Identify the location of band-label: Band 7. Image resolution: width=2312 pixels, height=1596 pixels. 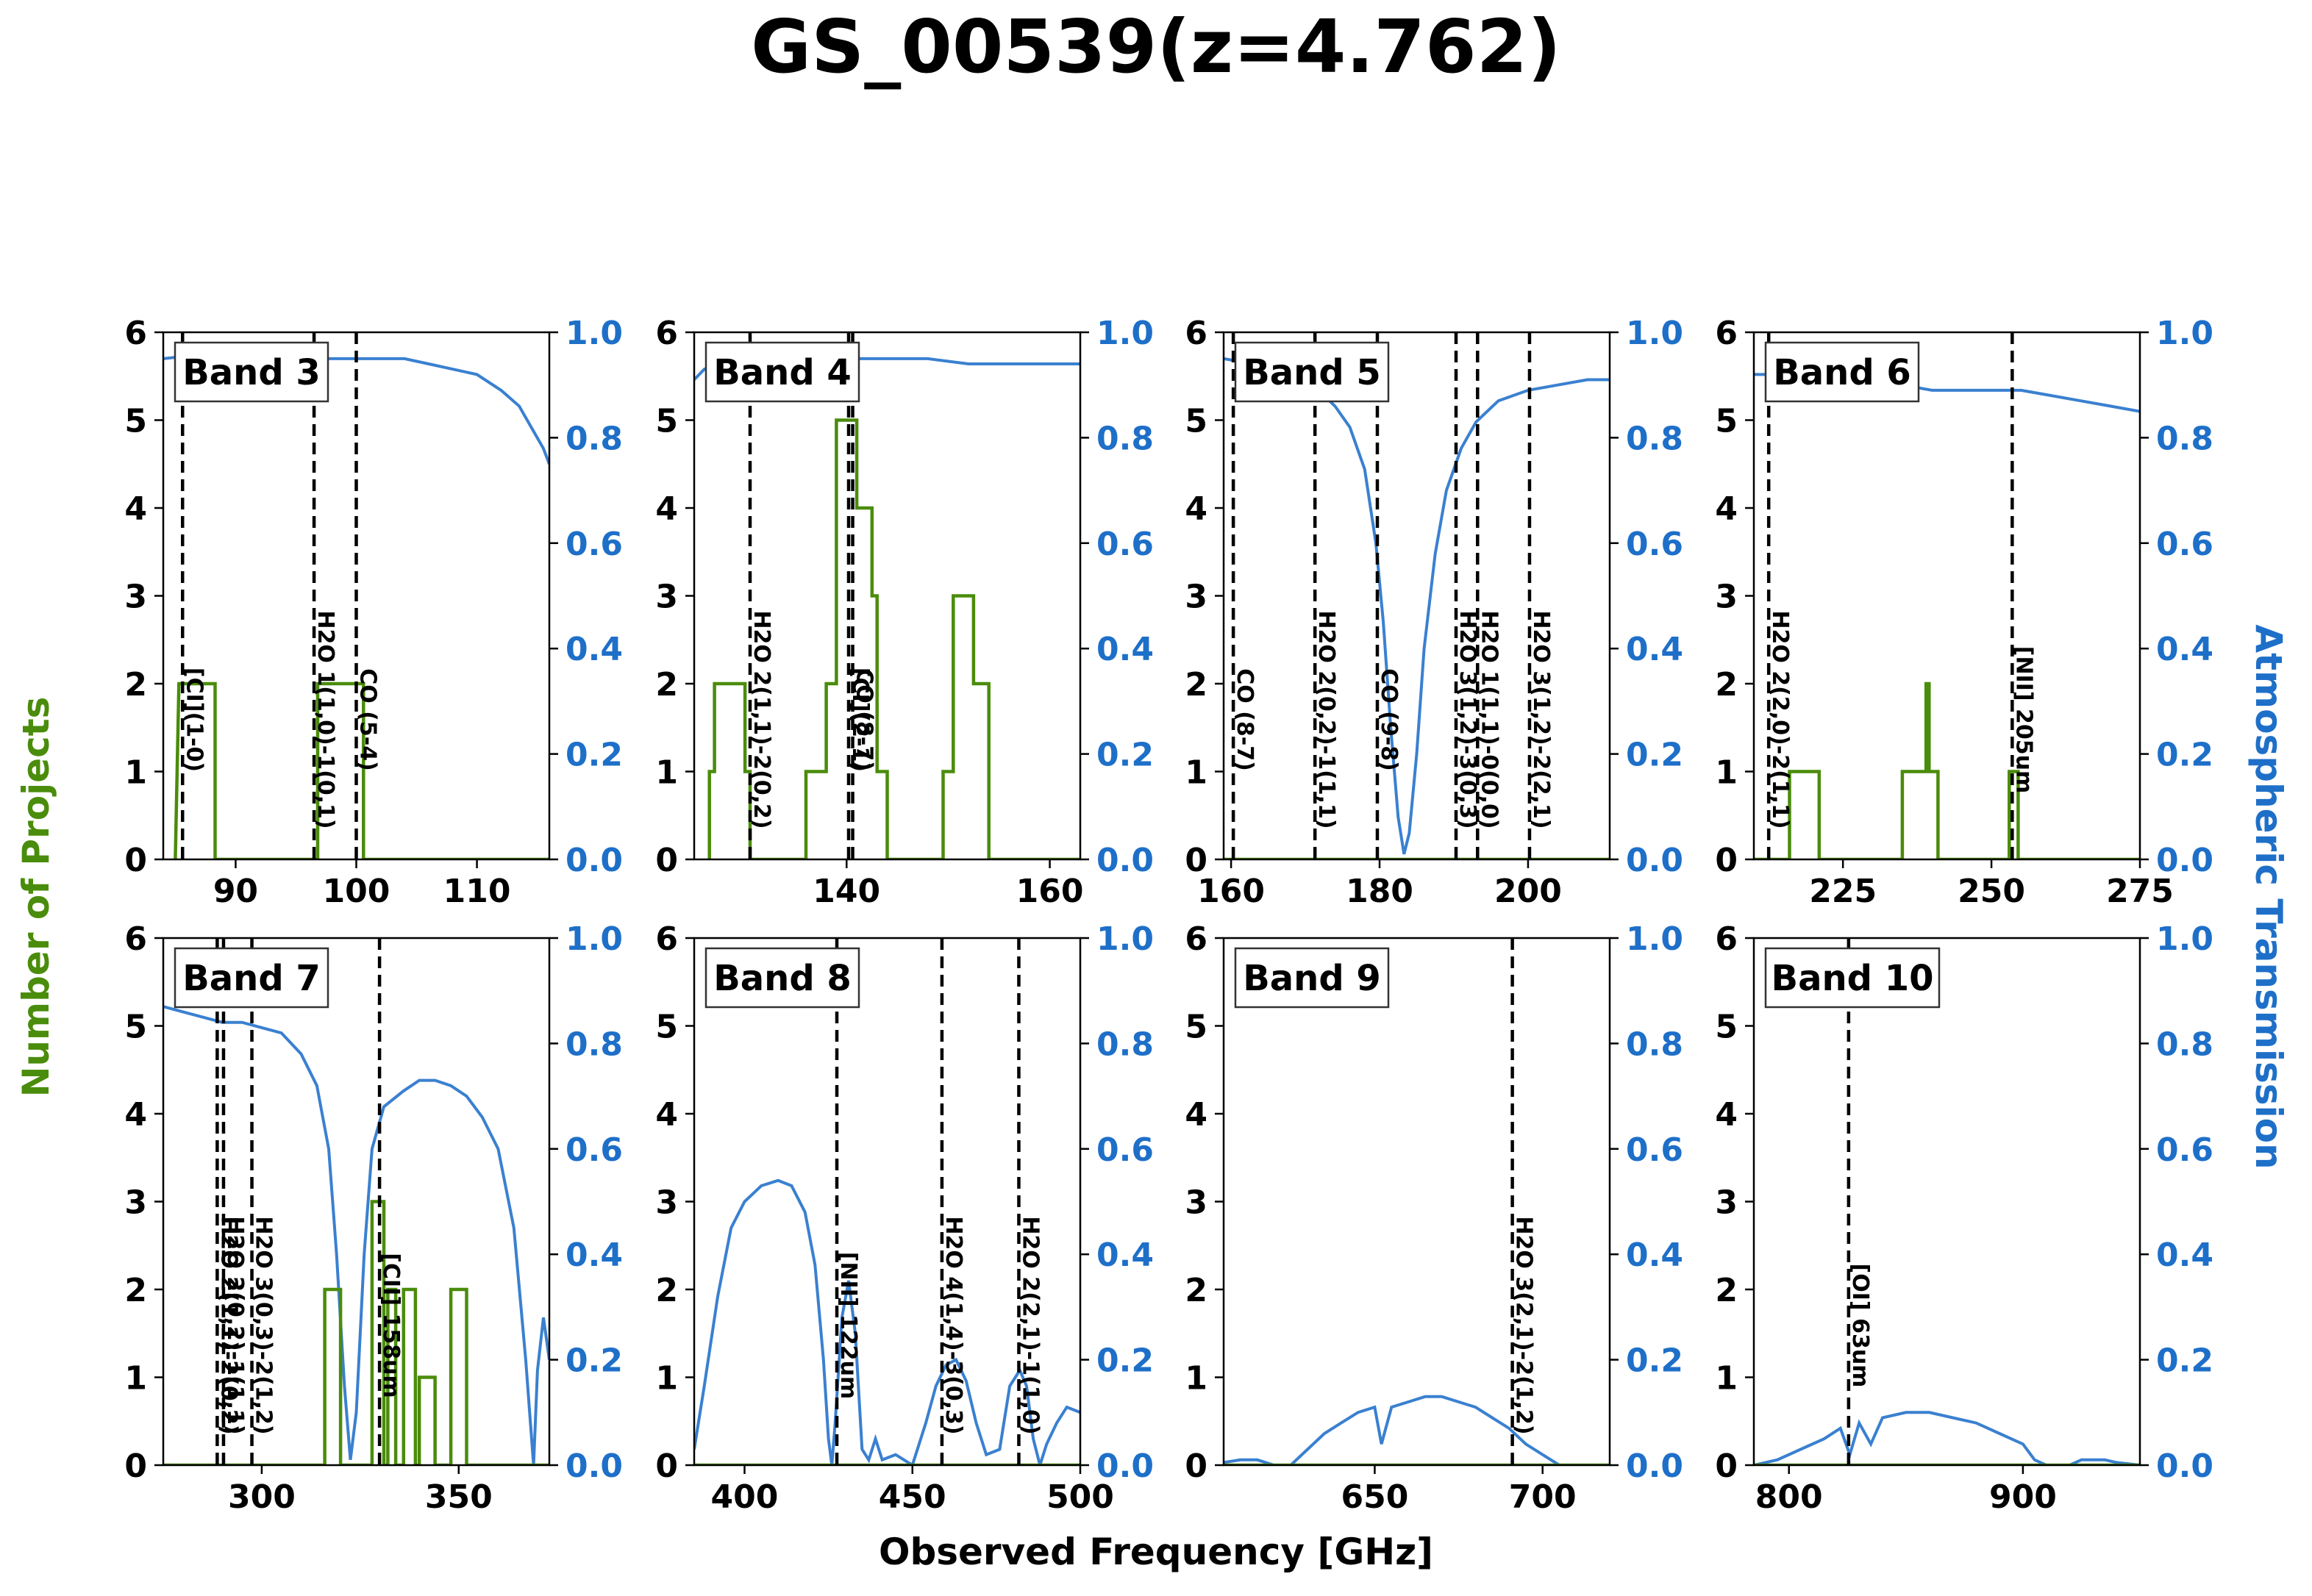
(251, 978).